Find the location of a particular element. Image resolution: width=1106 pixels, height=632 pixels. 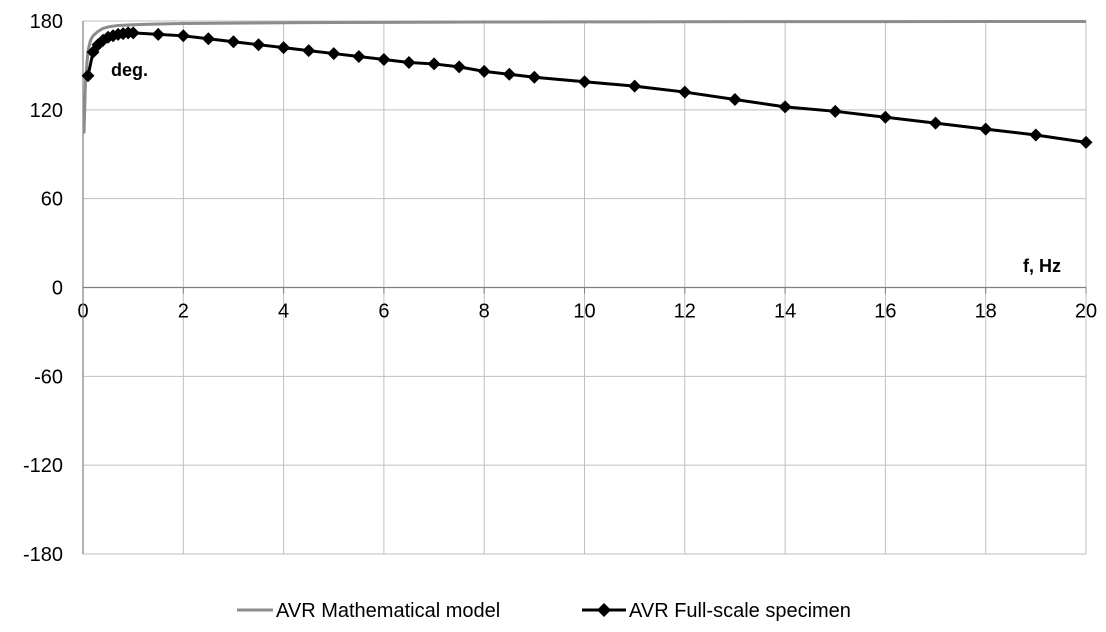

x-tick-label: 16 is located at coordinates (885, 312).